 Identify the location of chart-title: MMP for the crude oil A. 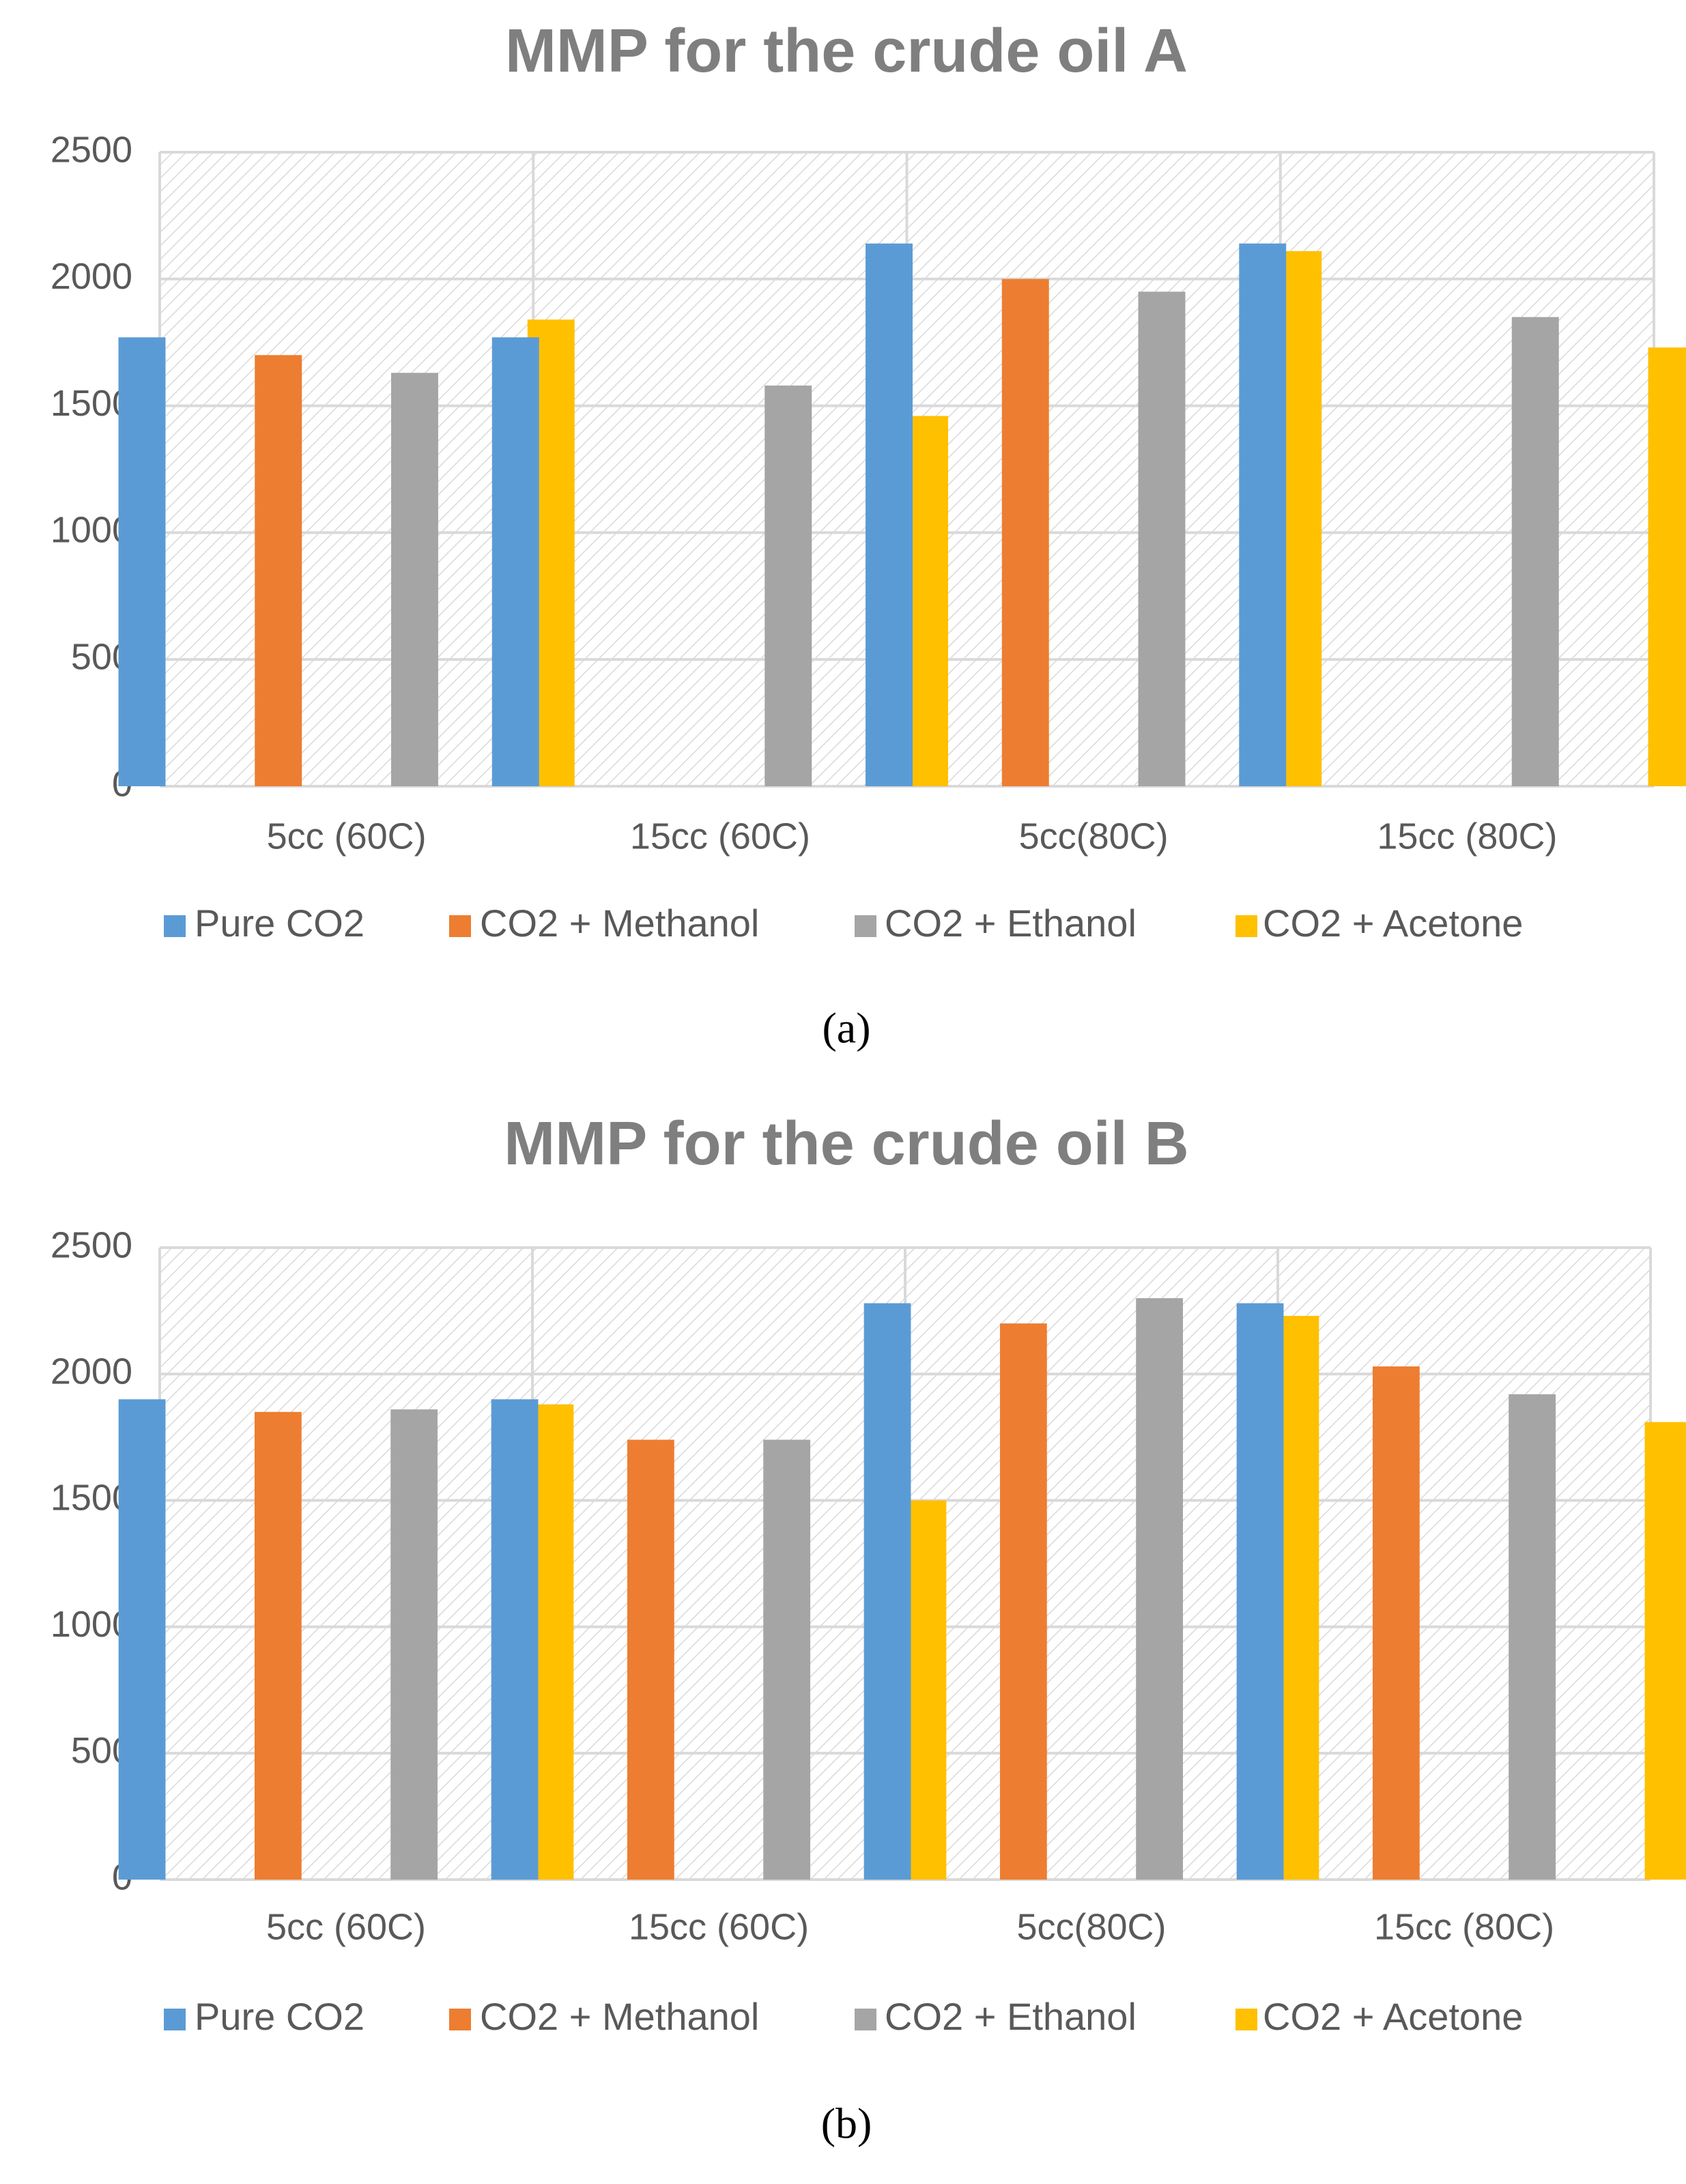
(847, 51).